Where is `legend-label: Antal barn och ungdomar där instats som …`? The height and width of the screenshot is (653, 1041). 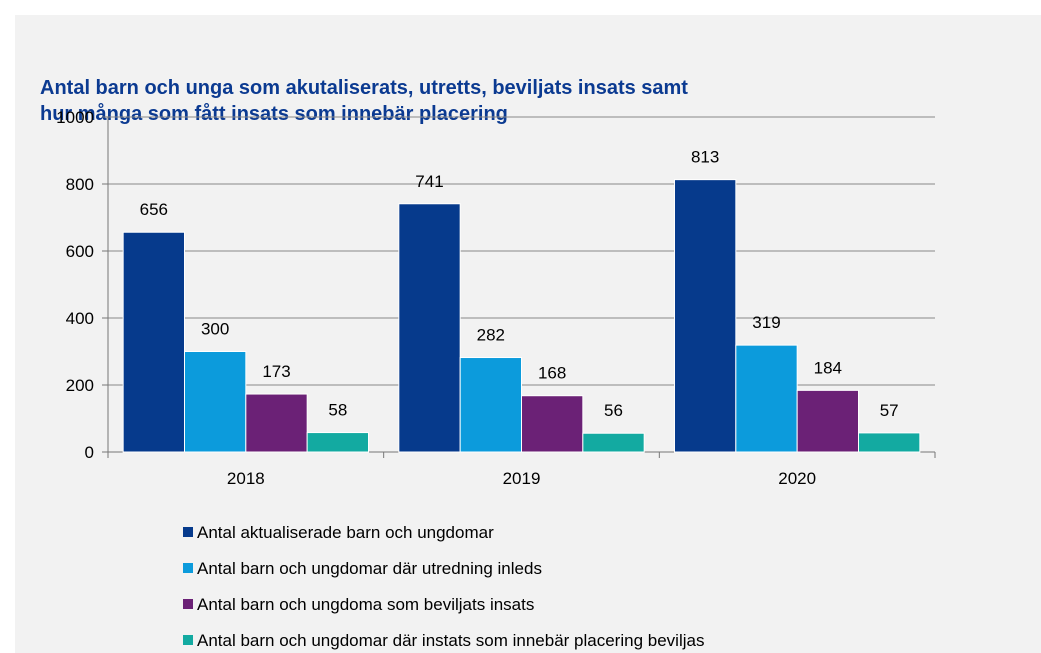
legend-label: Antal barn och ungdomar där instats som … is located at coordinates (450, 640).